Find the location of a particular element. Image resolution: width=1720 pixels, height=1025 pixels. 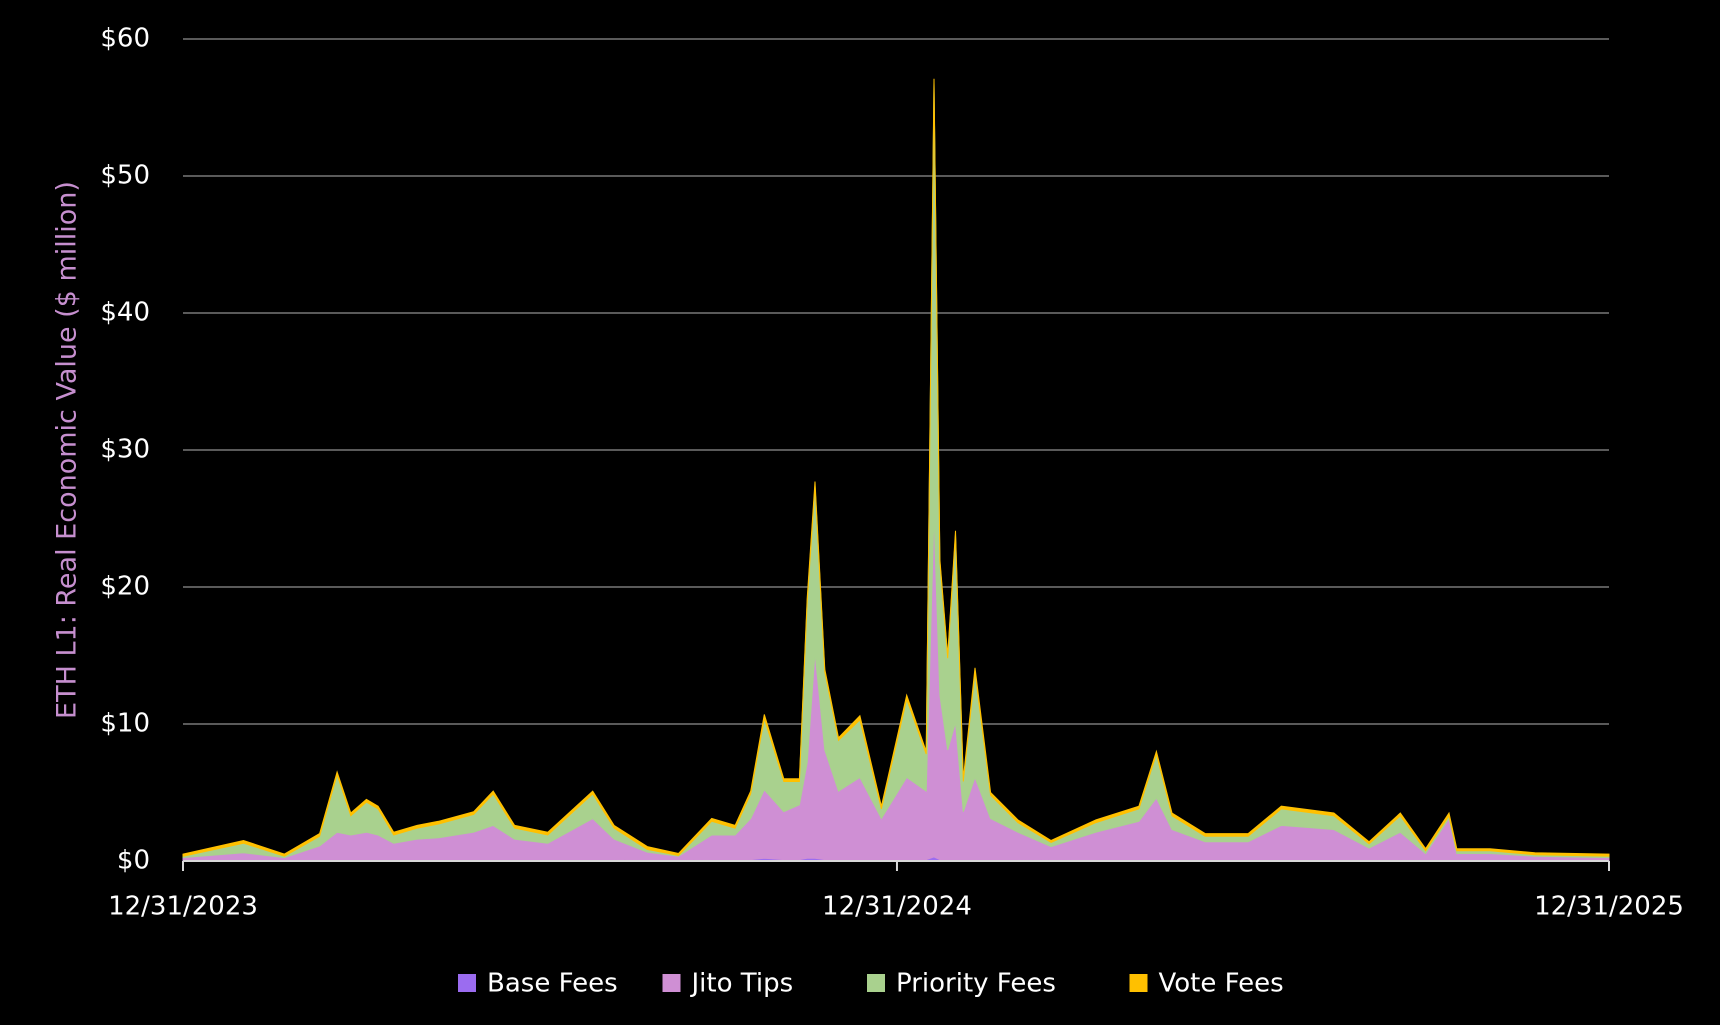

y-tick-label: $40 is located at coordinates (125, 313).